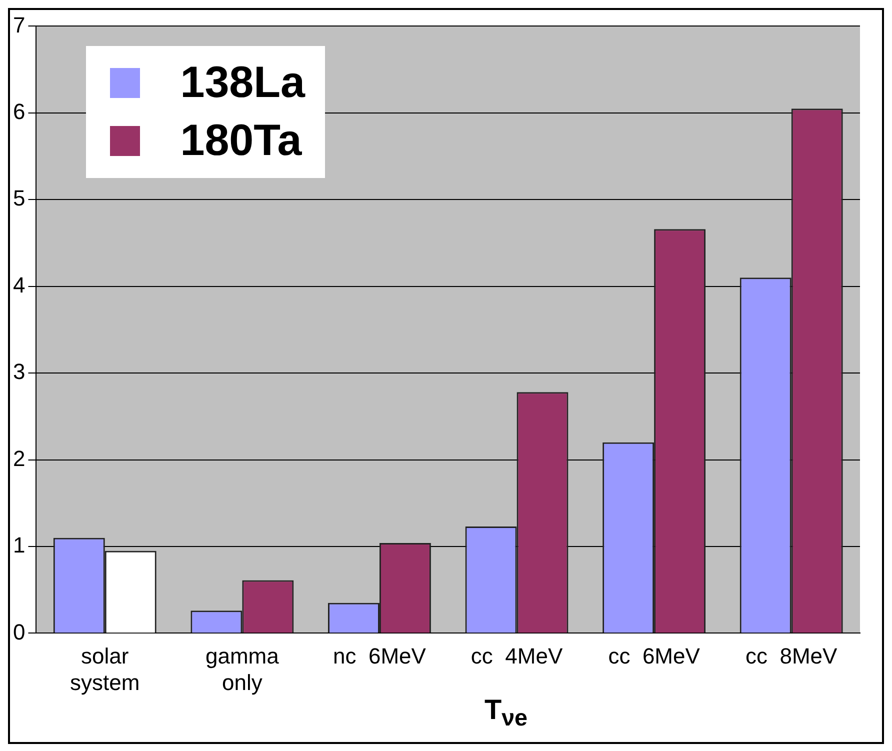 This screenshot has width=892, height=751. Describe the element at coordinates (242, 83) in the screenshot. I see `legend-label: 138La` at that location.